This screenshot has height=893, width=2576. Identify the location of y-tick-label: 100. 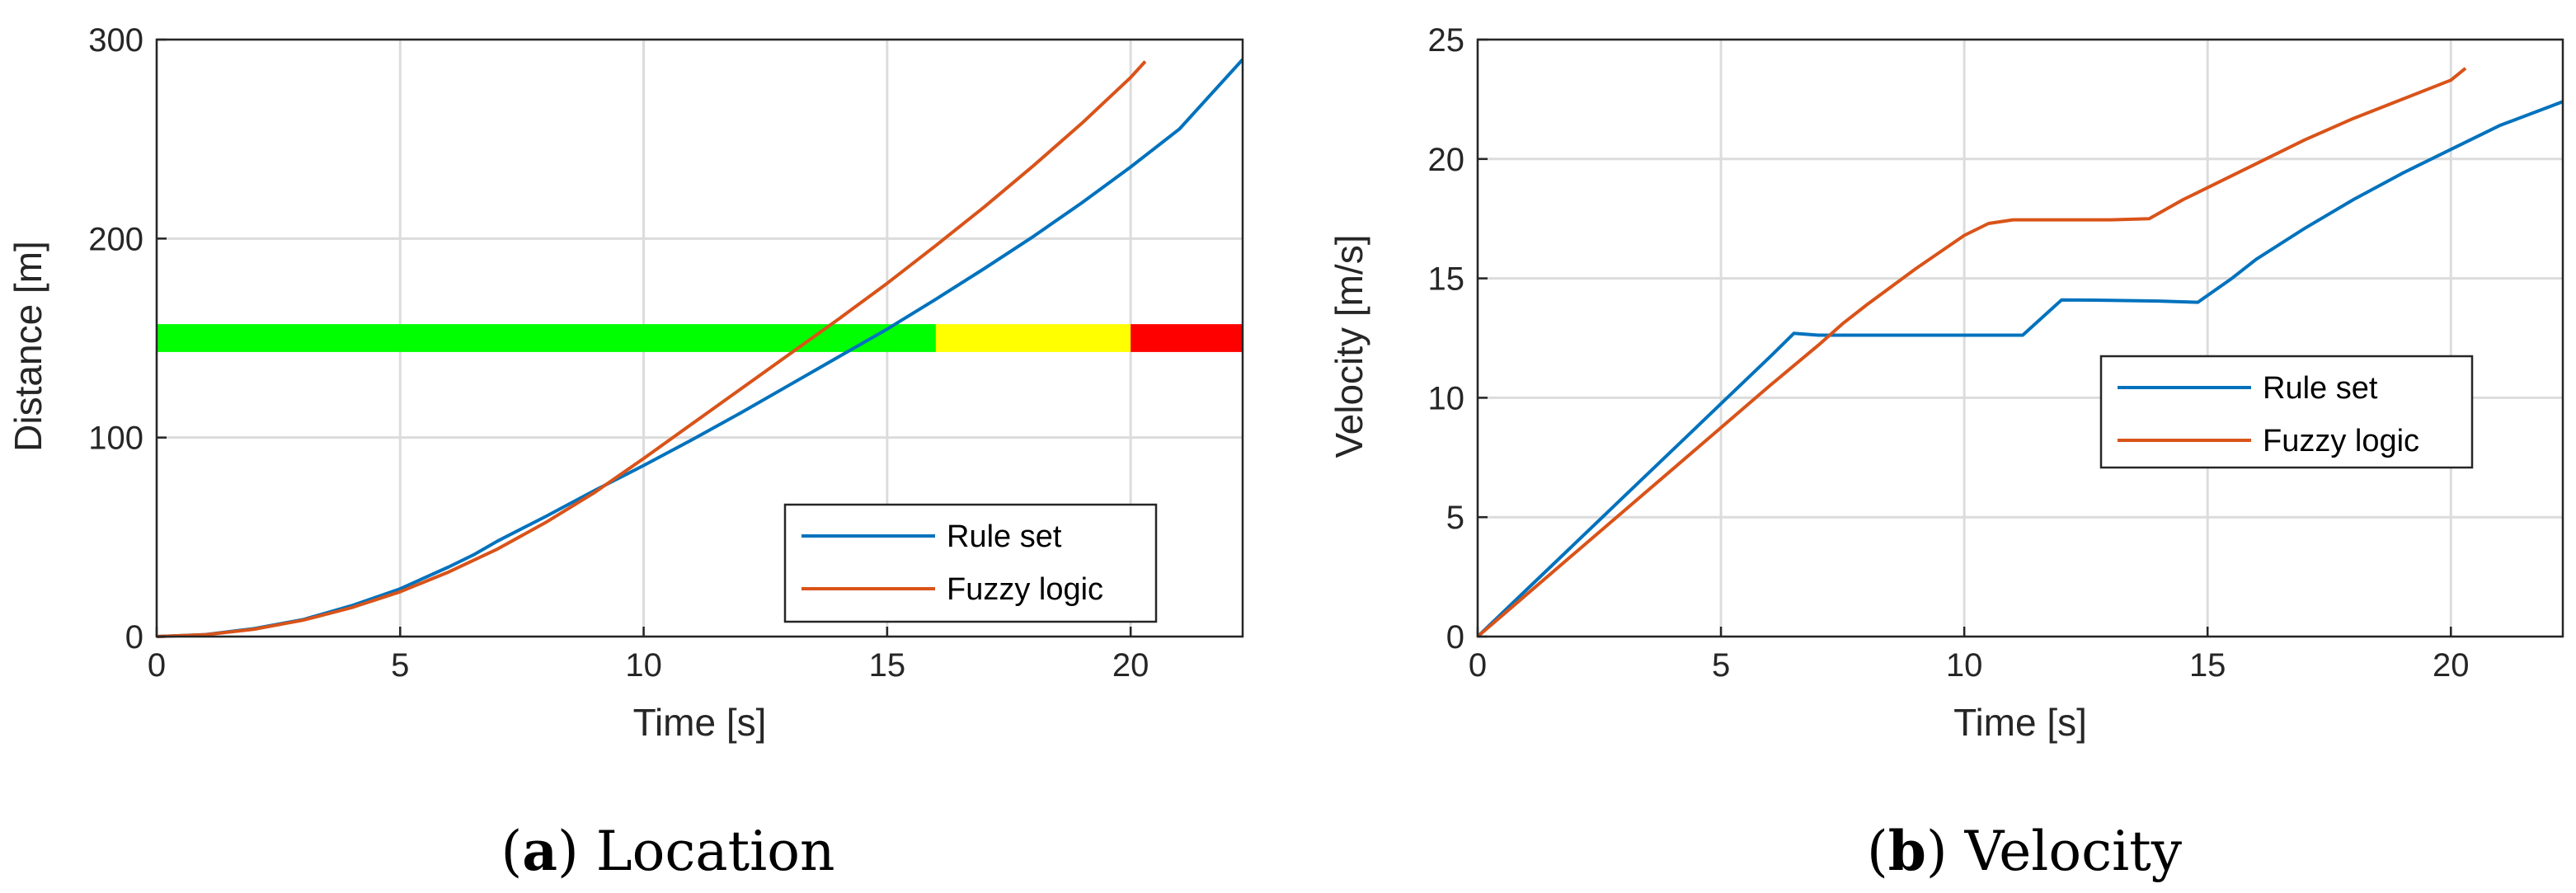
(115, 439).